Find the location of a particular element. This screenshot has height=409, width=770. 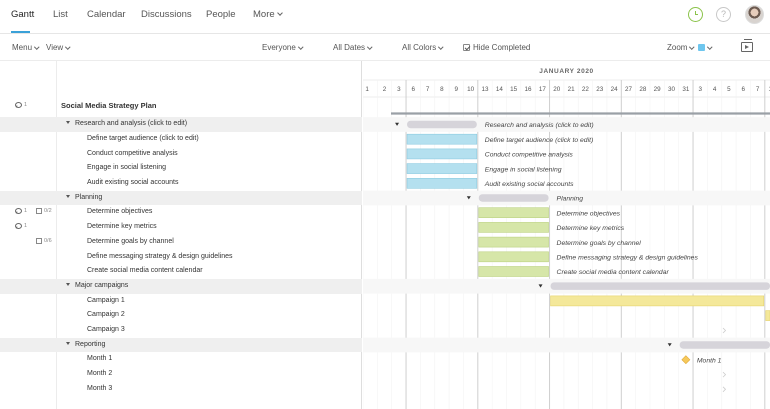

task-row: Create social media content calendar is located at coordinates (181, 271).